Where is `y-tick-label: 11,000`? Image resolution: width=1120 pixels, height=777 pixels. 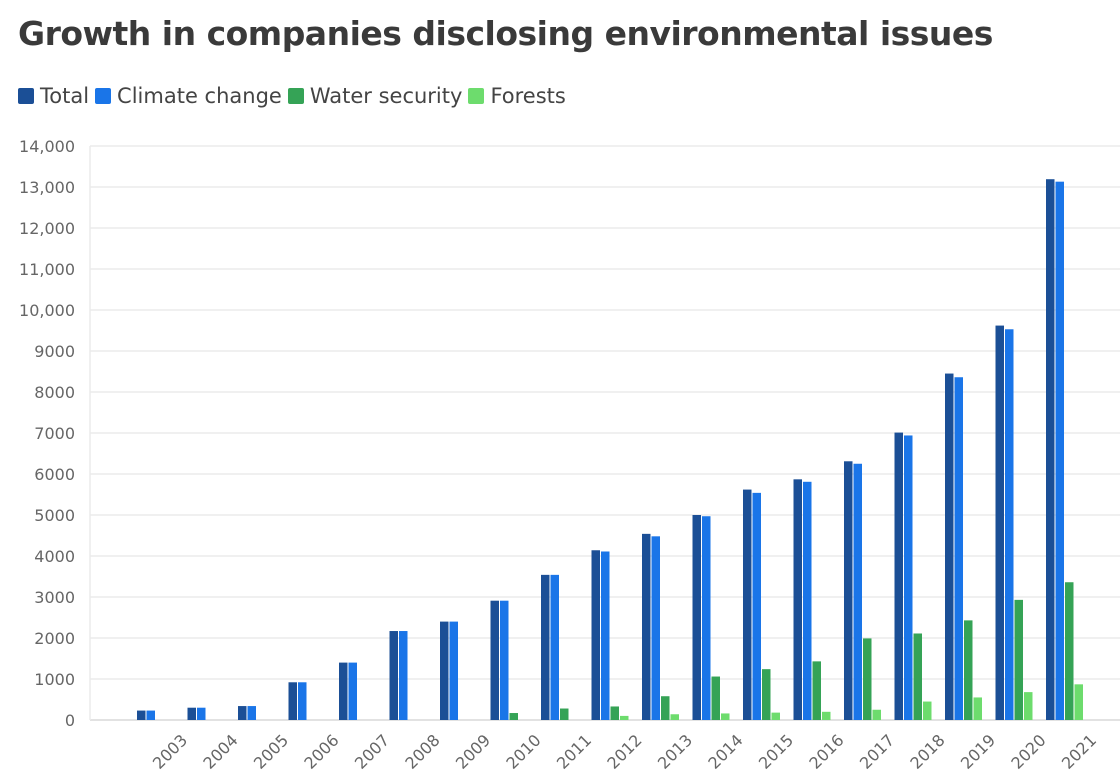 y-tick-label: 11,000 is located at coordinates (47, 269).